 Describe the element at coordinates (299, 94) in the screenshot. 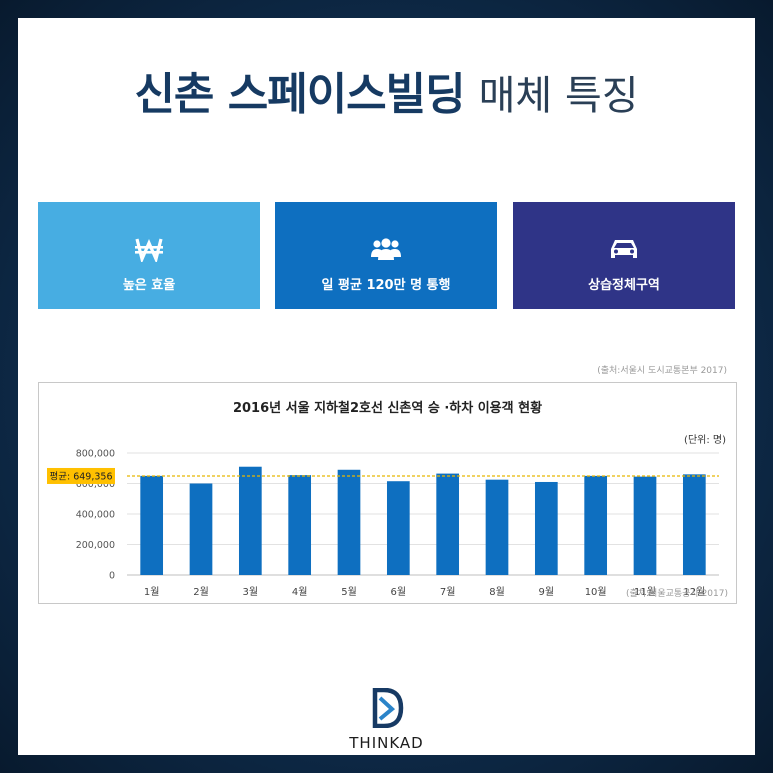

I see `title-bold: 신촌 스페이스빌딩` at that location.